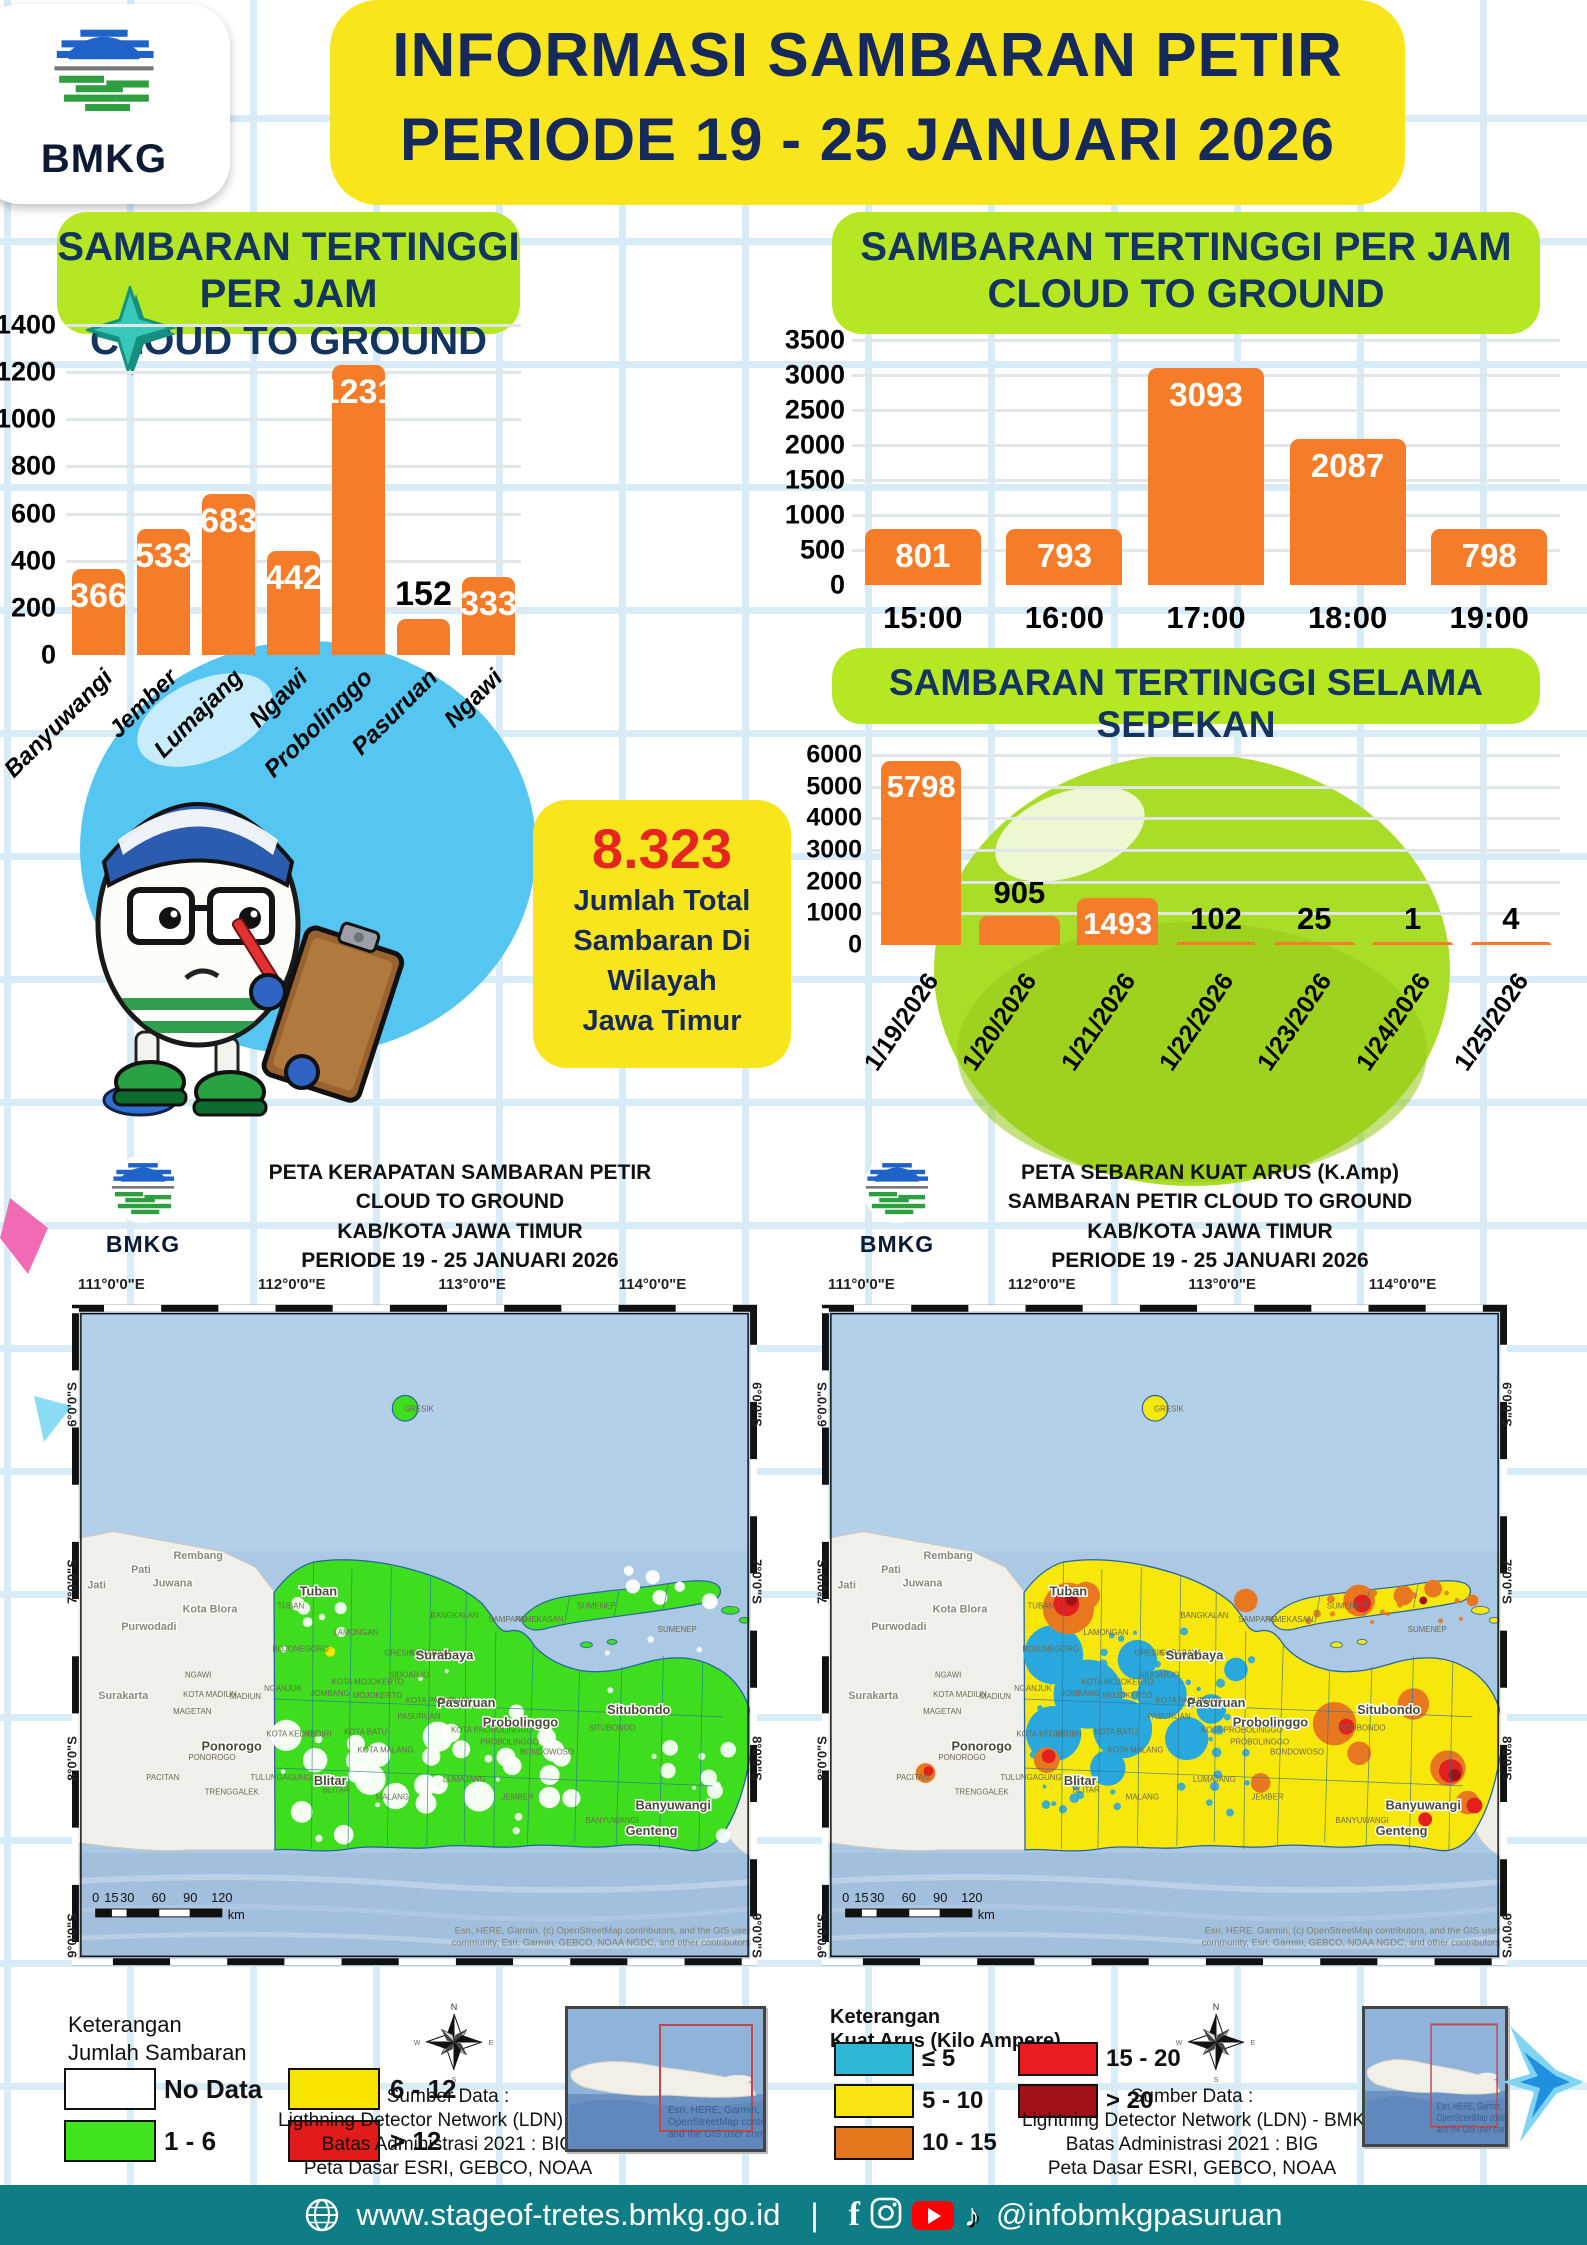 The height and width of the screenshot is (2245, 1587). Describe the element at coordinates (1064, 557) in the screenshot. I see `bar-16:00` at that location.